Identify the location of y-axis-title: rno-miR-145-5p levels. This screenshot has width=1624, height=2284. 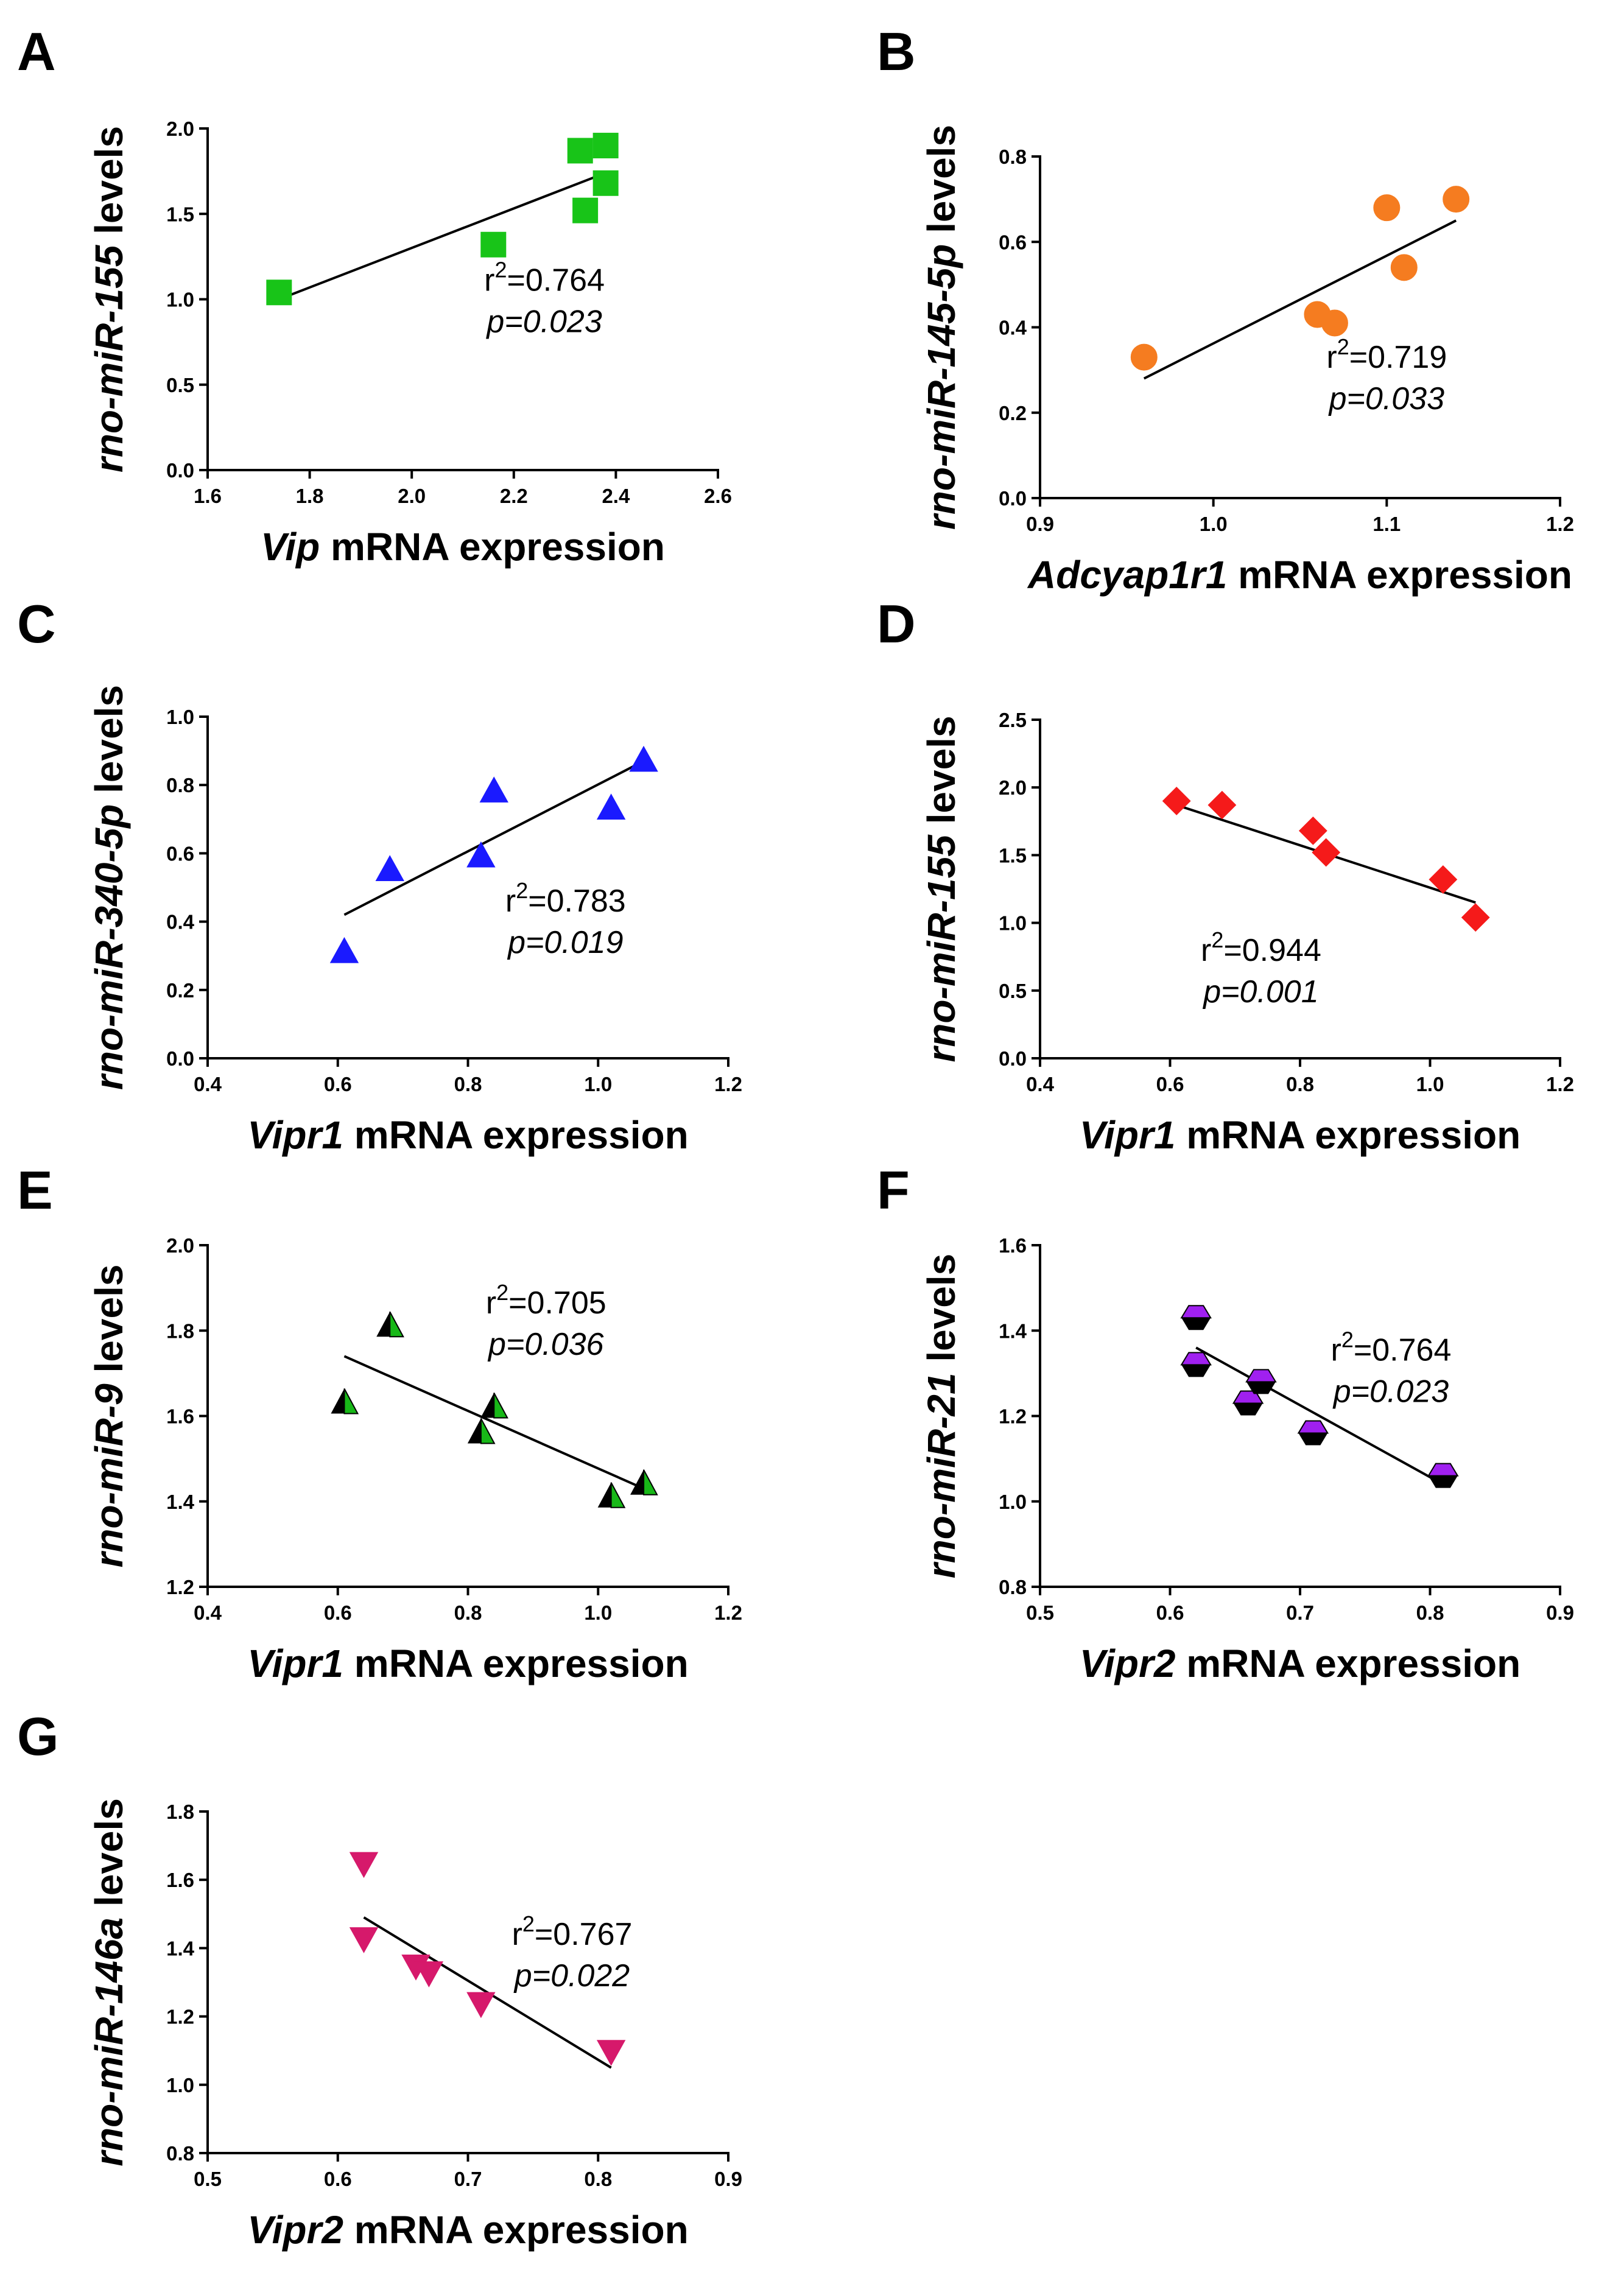
(941, 327).